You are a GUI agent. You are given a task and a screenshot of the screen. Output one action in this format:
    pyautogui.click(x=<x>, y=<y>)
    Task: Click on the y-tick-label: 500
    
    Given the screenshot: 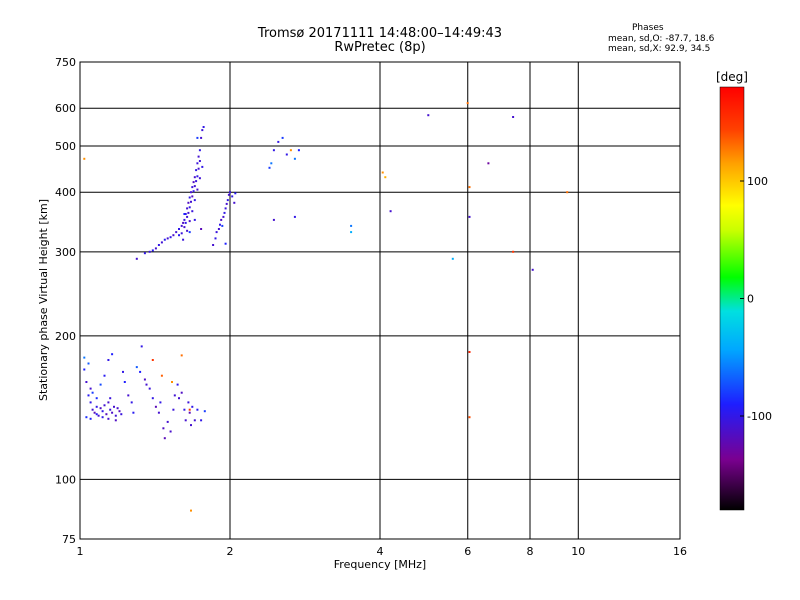 What is the action you would take?
    pyautogui.click(x=65, y=146)
    